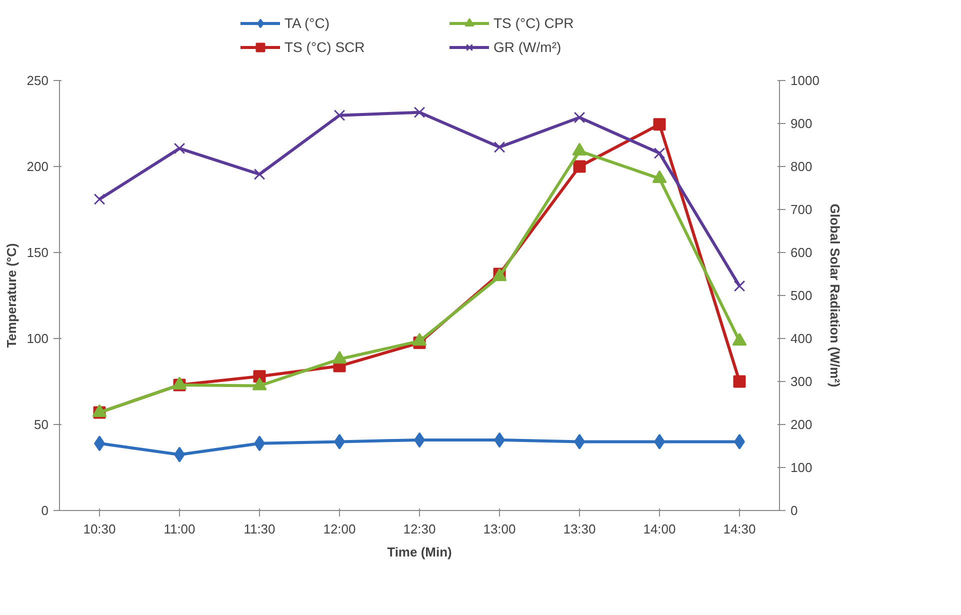 This screenshot has height=615, width=961. I want to click on x-tick-label: 12:30, so click(419, 529).